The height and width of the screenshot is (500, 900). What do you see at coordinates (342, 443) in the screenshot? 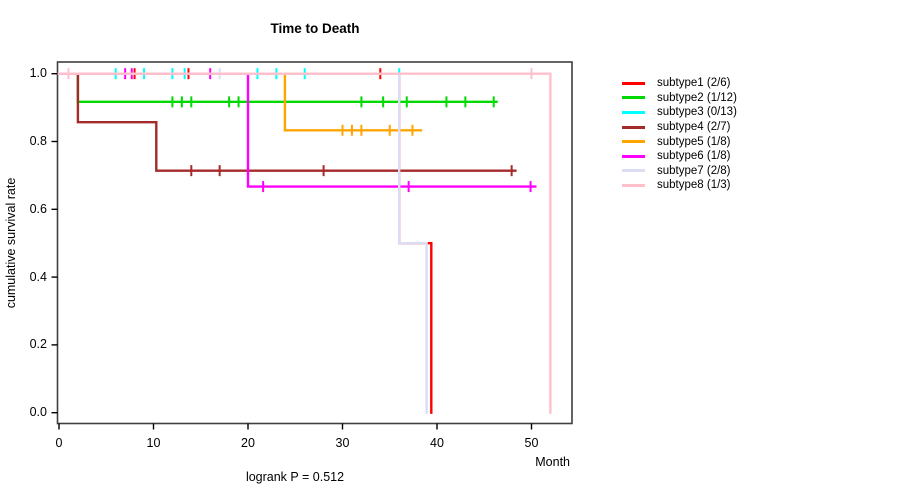
I see `x-tick-label: 30` at bounding box center [342, 443].